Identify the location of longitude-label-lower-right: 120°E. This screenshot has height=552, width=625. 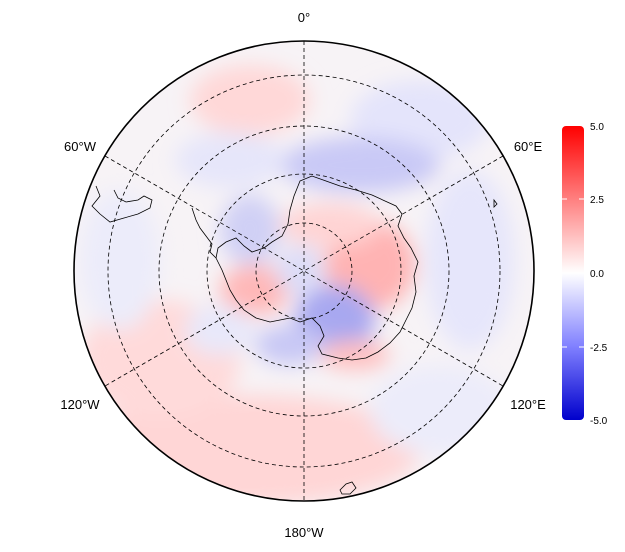
(528, 404).